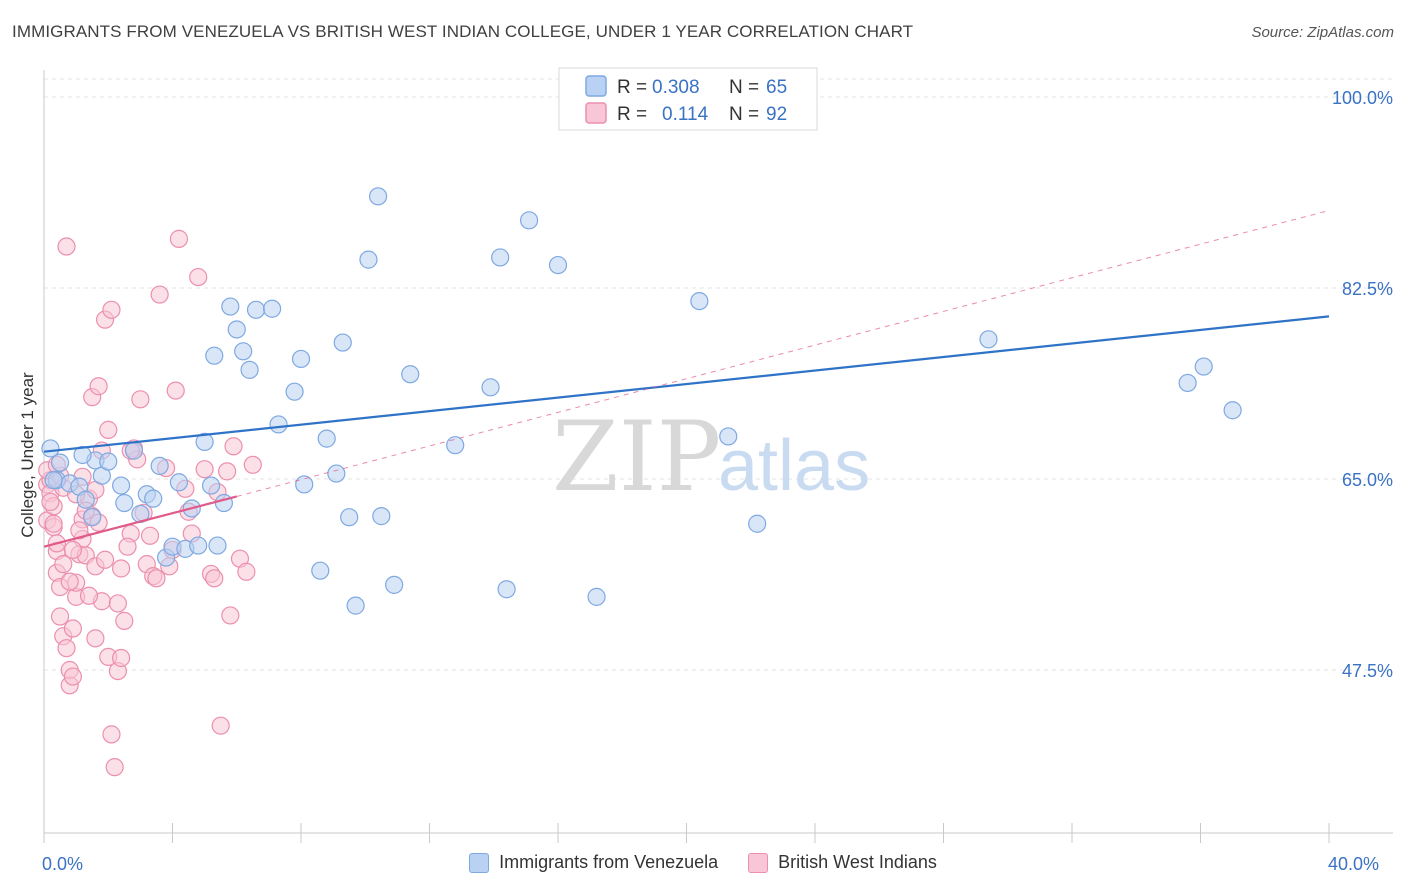 Image resolution: width=1406 pixels, height=892 pixels. Describe the element at coordinates (744, 114) in the screenshot. I see `stats-n-label-pink: N =` at that location.